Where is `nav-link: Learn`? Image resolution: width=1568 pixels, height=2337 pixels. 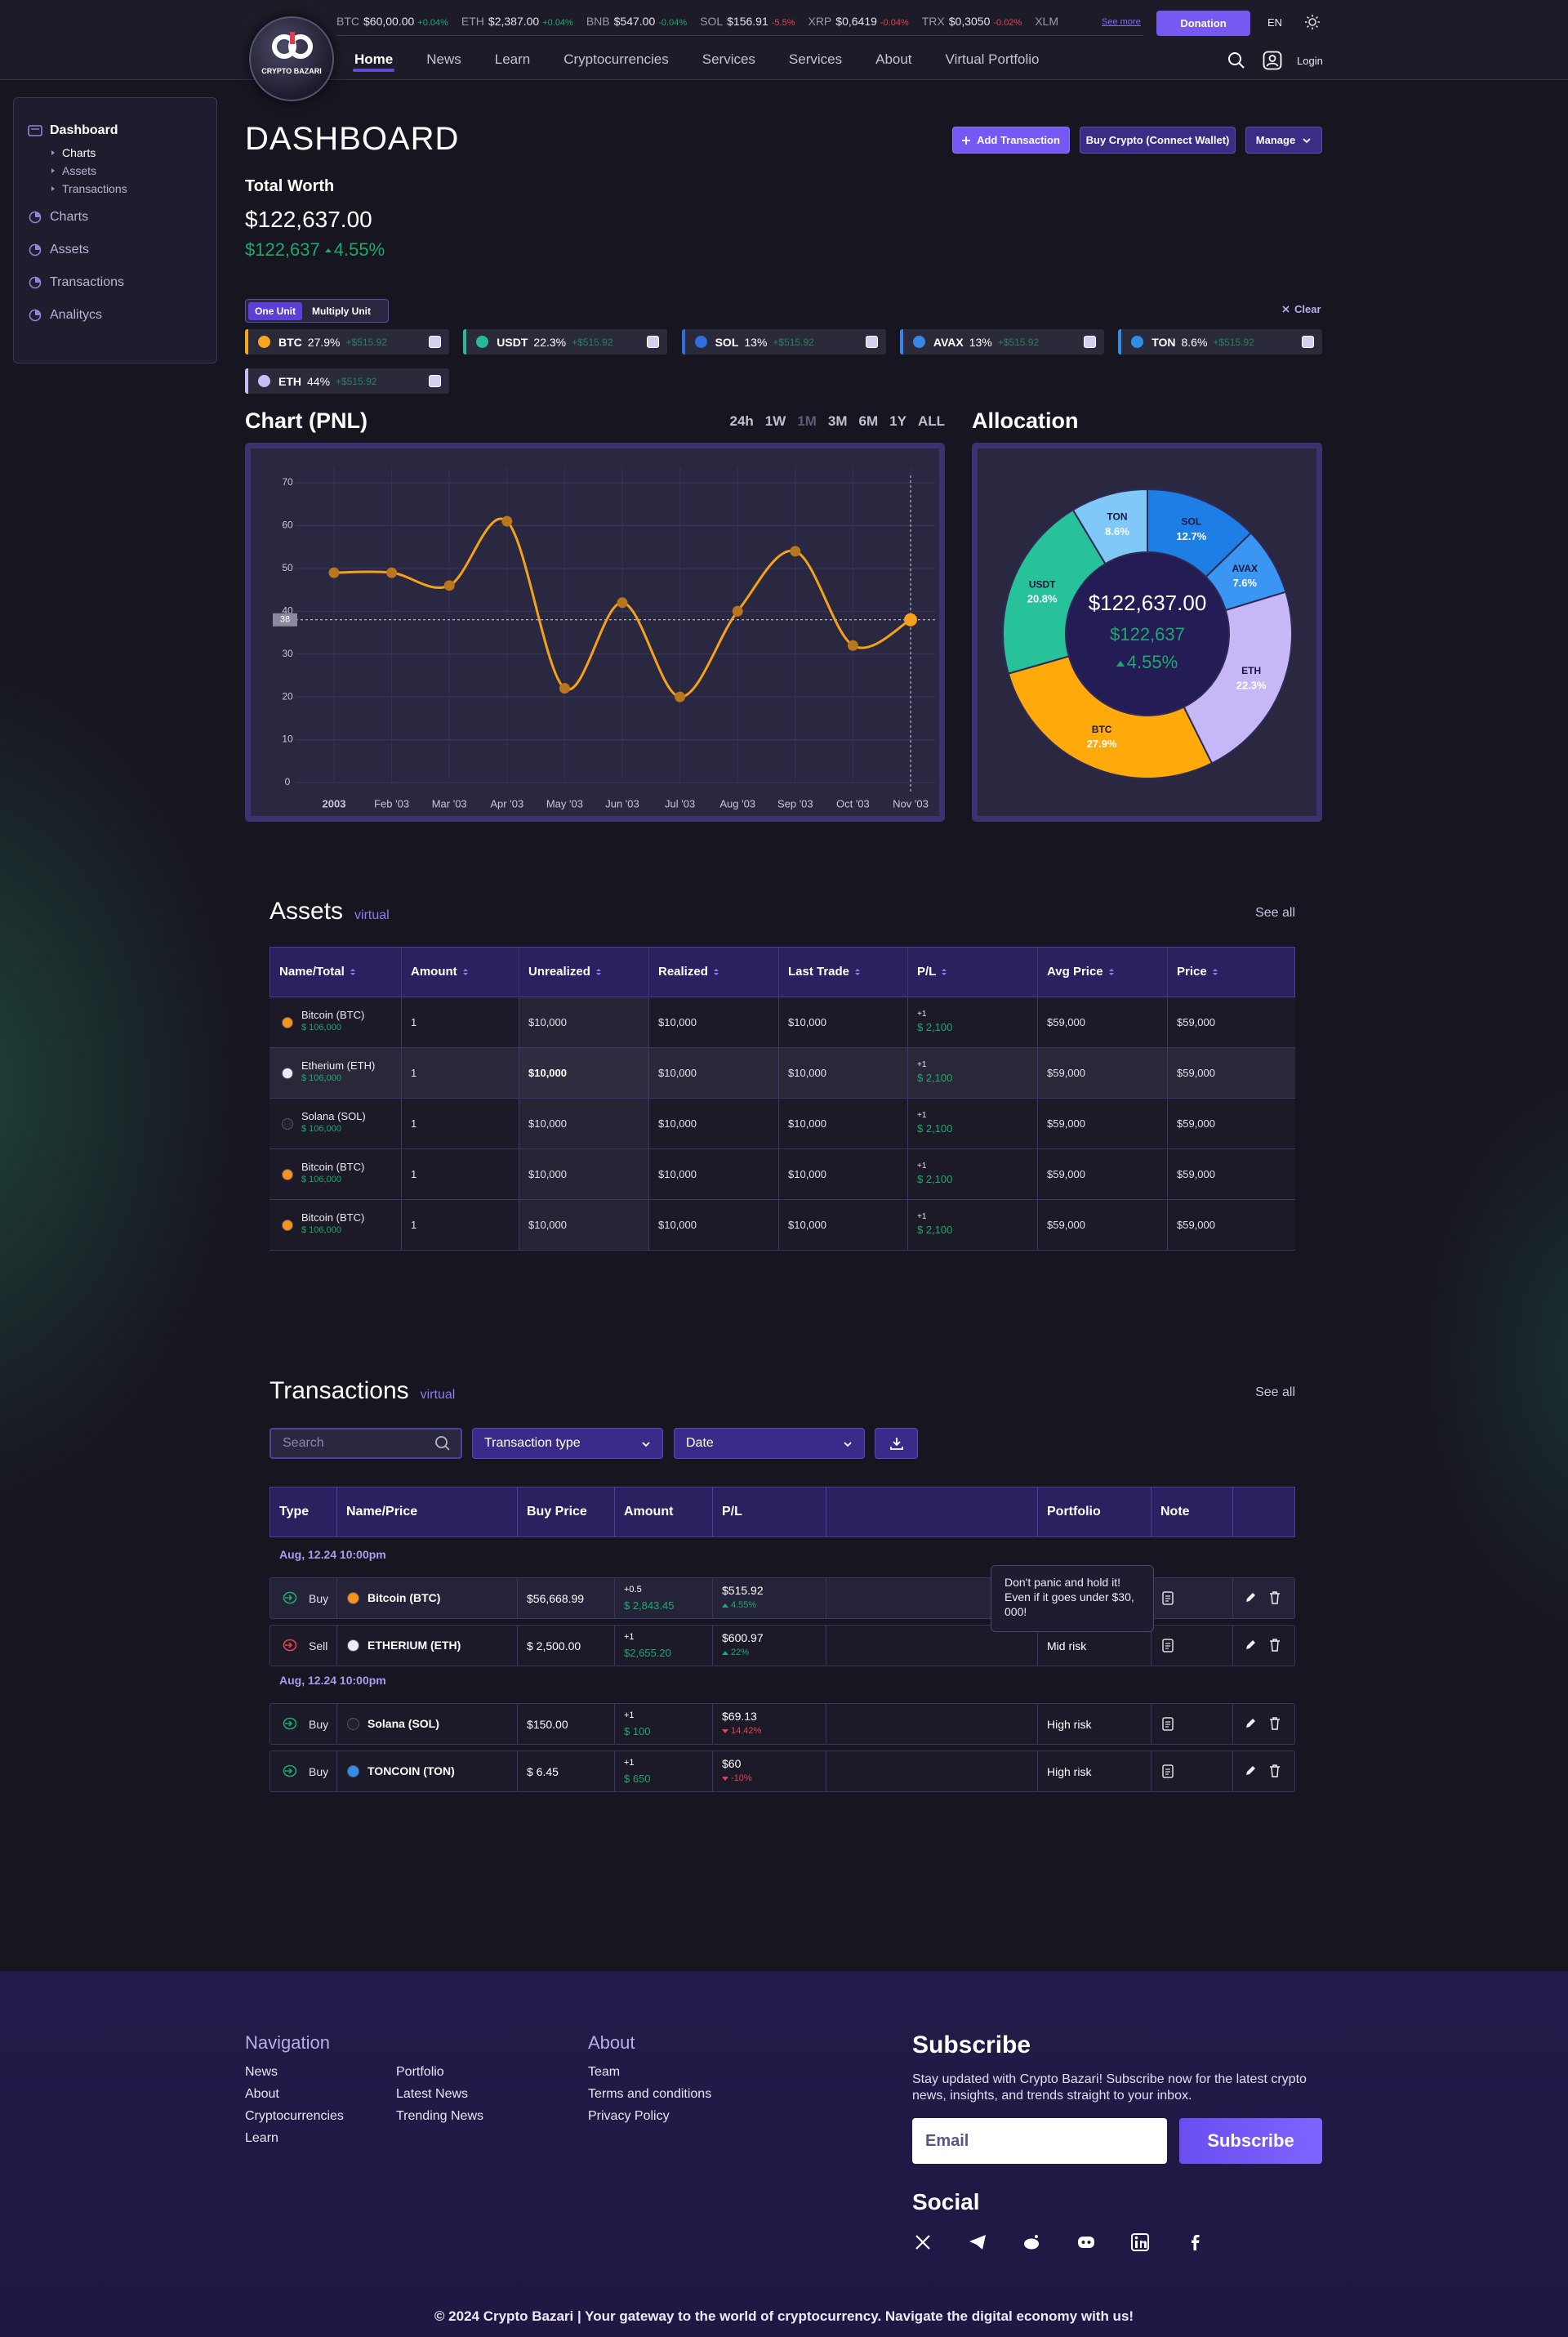 nav-link: Learn is located at coordinates (512, 59).